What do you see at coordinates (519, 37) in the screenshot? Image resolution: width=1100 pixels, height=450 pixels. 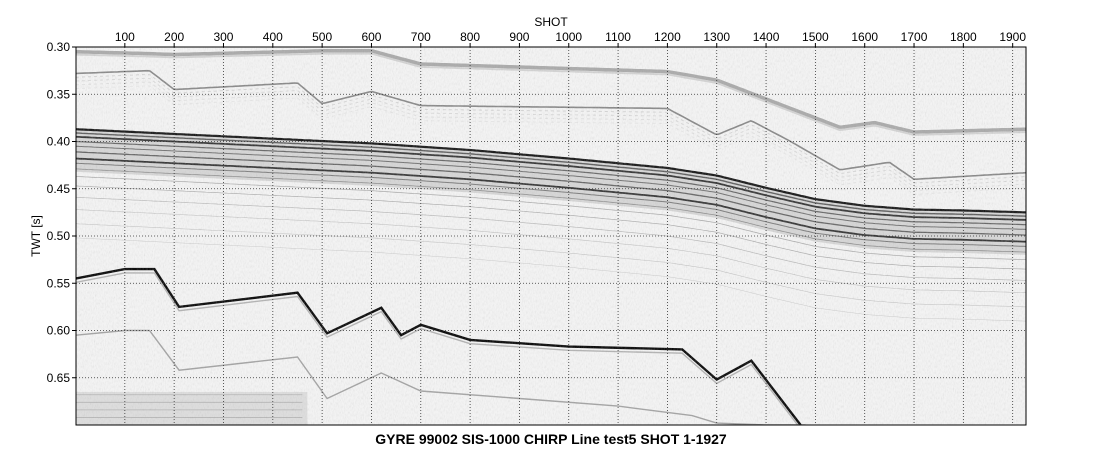 I see `x-tick-label-8: 900` at bounding box center [519, 37].